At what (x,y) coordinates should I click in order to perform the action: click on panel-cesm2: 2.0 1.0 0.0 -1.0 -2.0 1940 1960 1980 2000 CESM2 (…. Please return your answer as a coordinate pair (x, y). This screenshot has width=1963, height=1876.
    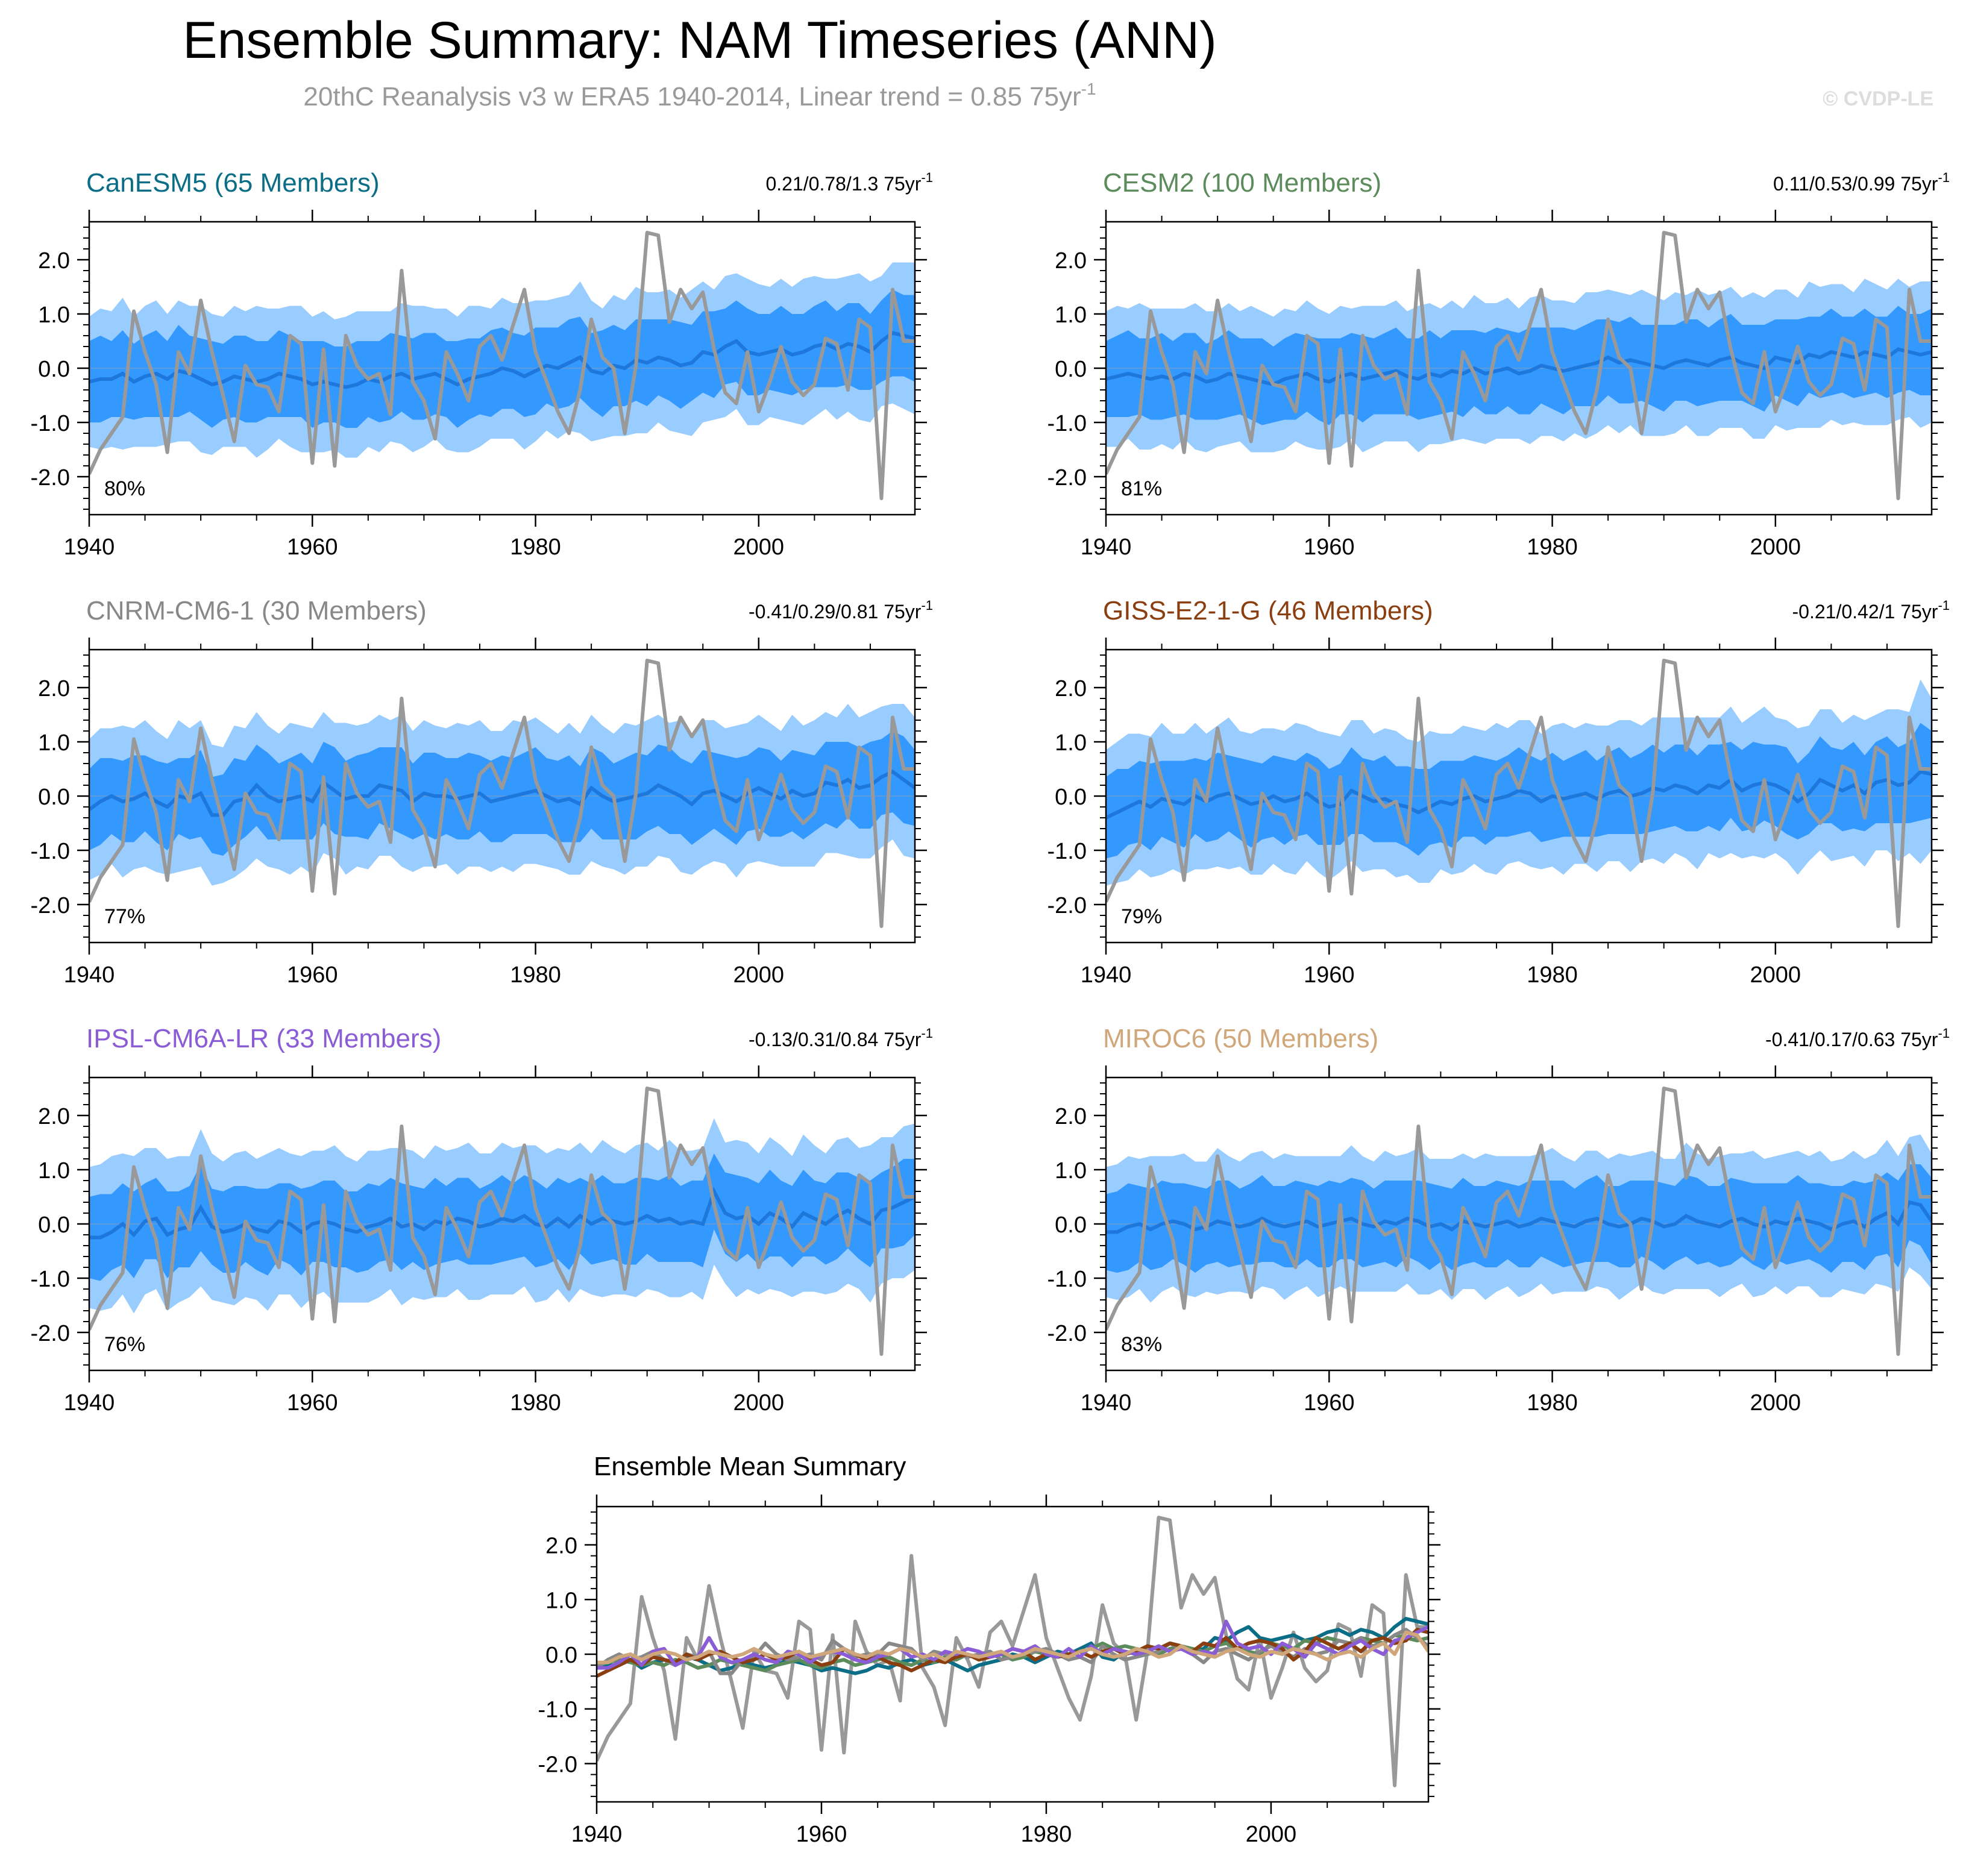
    Looking at the image, I should click on (1498, 364).